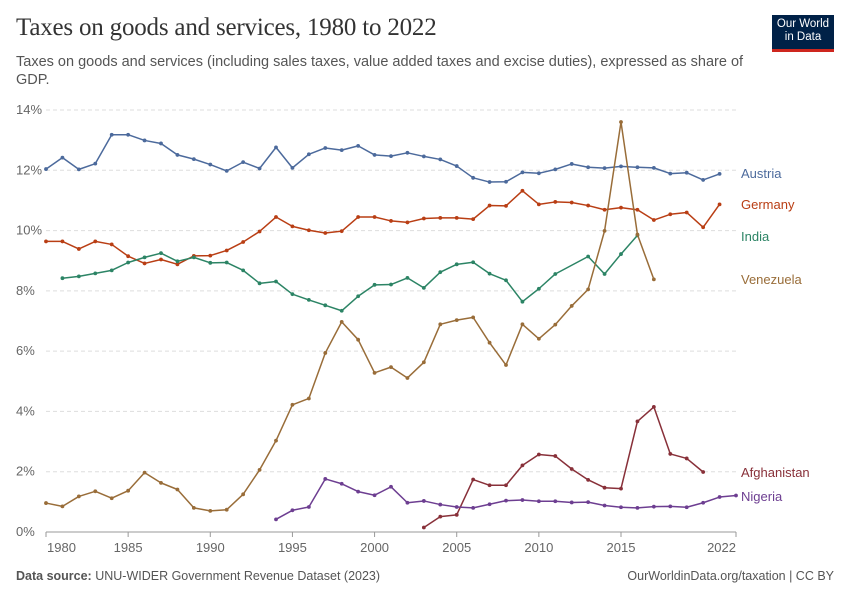  Describe the element at coordinates (621, 547) in the screenshot. I see `x-tick-label: 2015` at that location.